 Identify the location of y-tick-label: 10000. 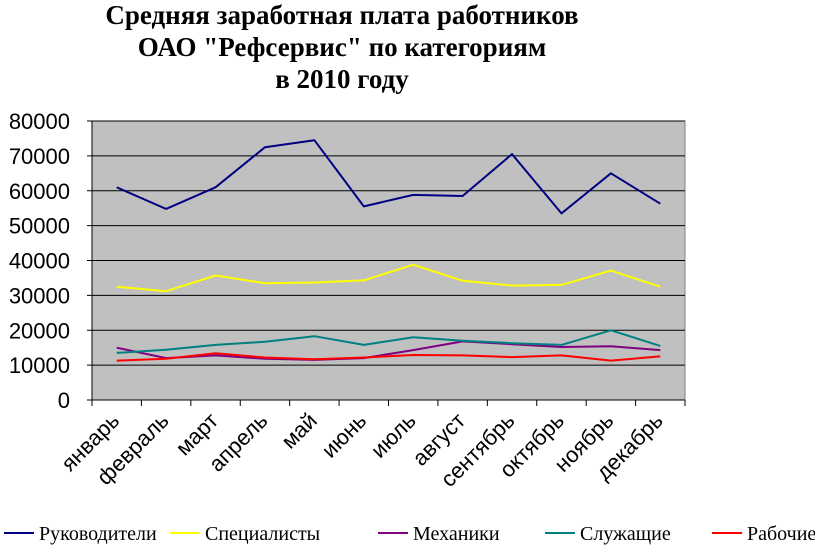
(39, 365).